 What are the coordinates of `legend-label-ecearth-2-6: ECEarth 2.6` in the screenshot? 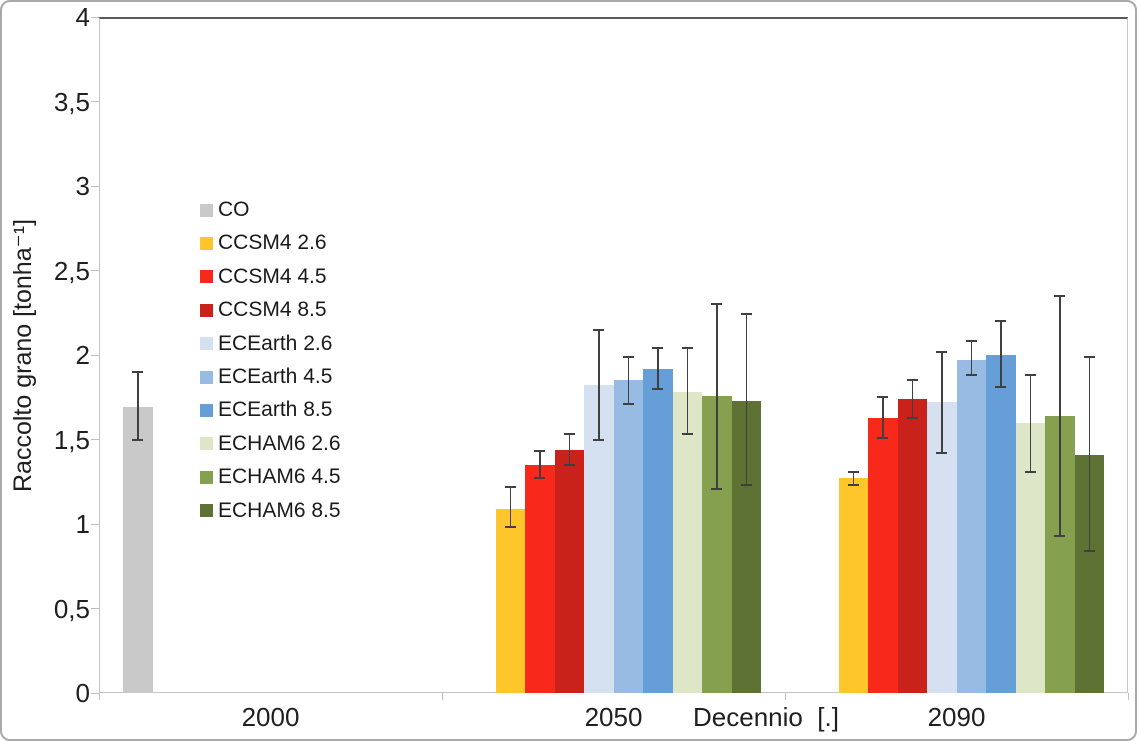 It's located at (275, 343).